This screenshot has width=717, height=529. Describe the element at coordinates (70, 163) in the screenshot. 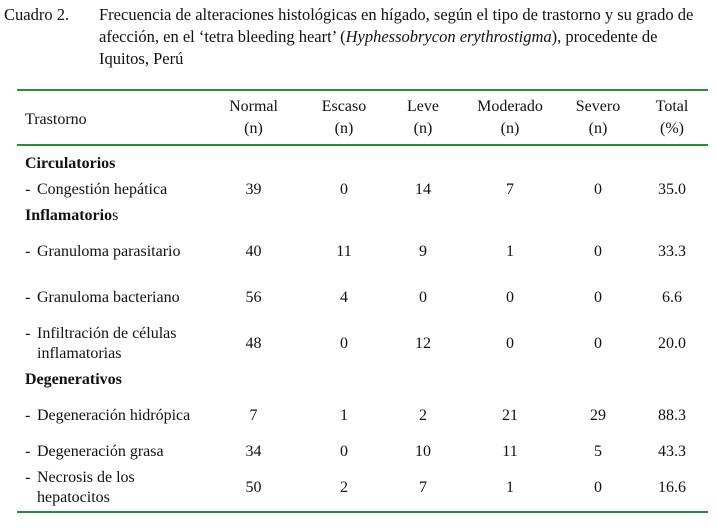

I see `group-circulatorios: Circulatorios` at that location.